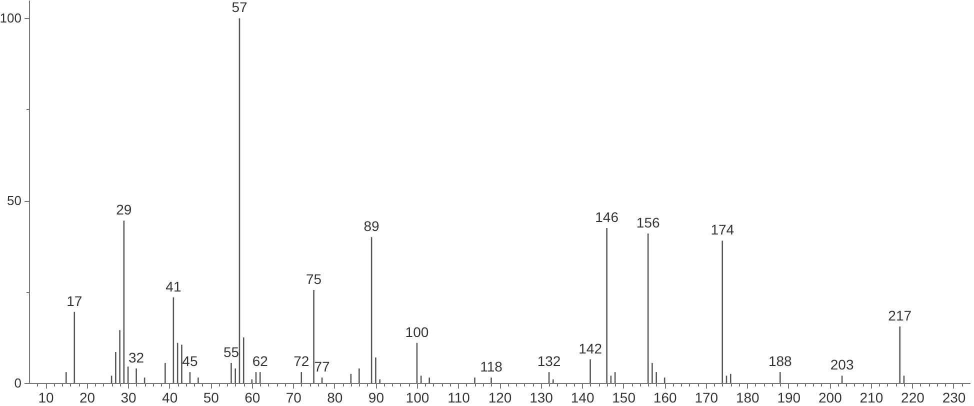  What do you see at coordinates (376, 398) in the screenshot?
I see `x-tick-label: 90` at bounding box center [376, 398].